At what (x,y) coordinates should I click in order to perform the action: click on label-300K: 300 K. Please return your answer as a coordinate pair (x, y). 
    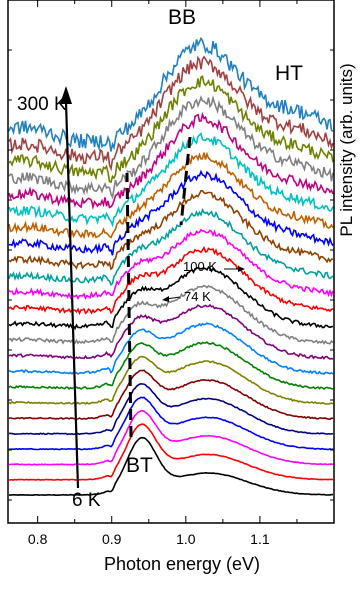
    Looking at the image, I should click on (42, 104).